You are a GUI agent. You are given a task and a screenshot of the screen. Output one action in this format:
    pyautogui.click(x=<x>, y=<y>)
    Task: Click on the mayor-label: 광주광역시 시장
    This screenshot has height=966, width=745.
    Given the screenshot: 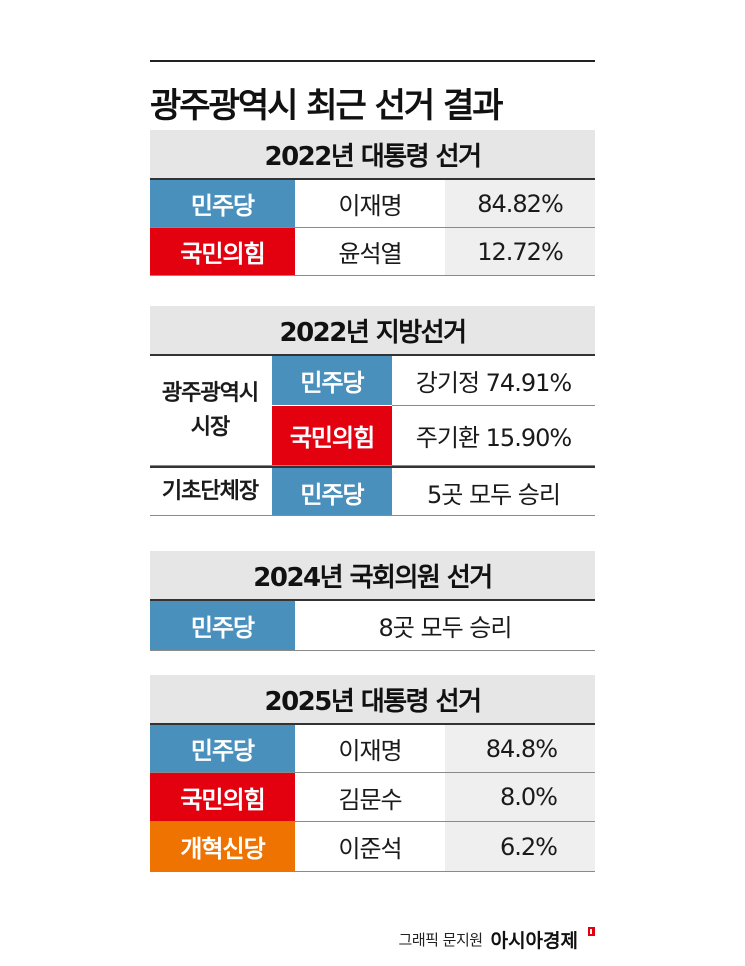 What is the action you would take?
    pyautogui.click(x=210, y=411)
    